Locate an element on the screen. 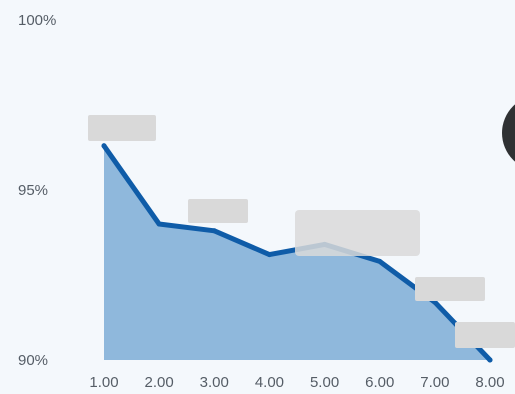  y-tick-label: 90% is located at coordinates (33, 360).